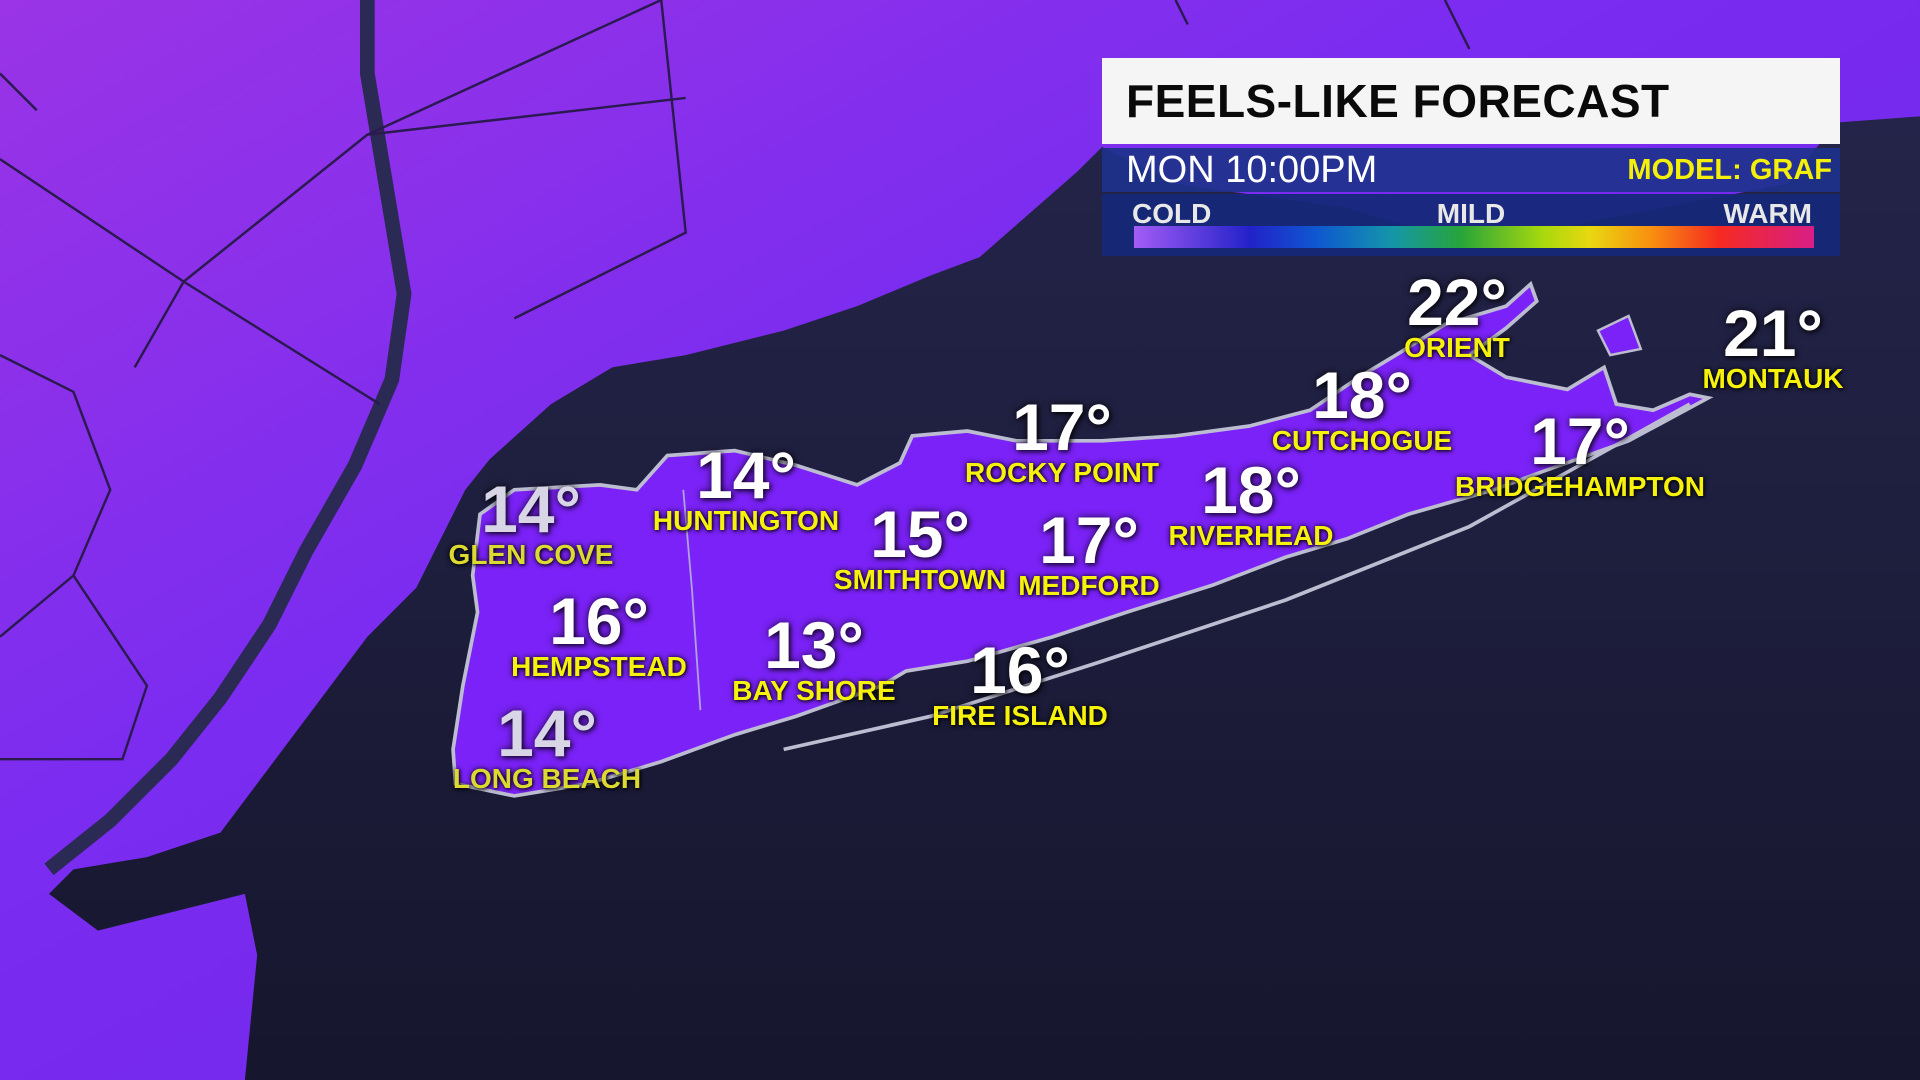 The width and height of the screenshot is (1920, 1080). What do you see at coordinates (814, 645) in the screenshot?
I see `temperature: 13°` at bounding box center [814, 645].